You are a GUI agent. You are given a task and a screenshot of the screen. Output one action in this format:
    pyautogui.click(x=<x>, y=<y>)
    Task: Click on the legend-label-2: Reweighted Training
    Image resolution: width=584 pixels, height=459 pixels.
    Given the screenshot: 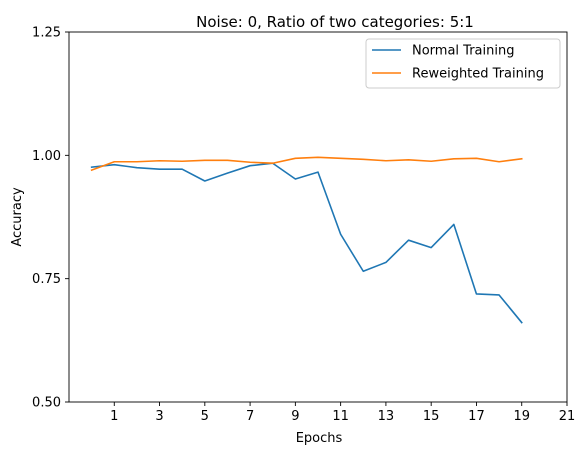 What is the action you would take?
    pyautogui.click(x=478, y=74)
    